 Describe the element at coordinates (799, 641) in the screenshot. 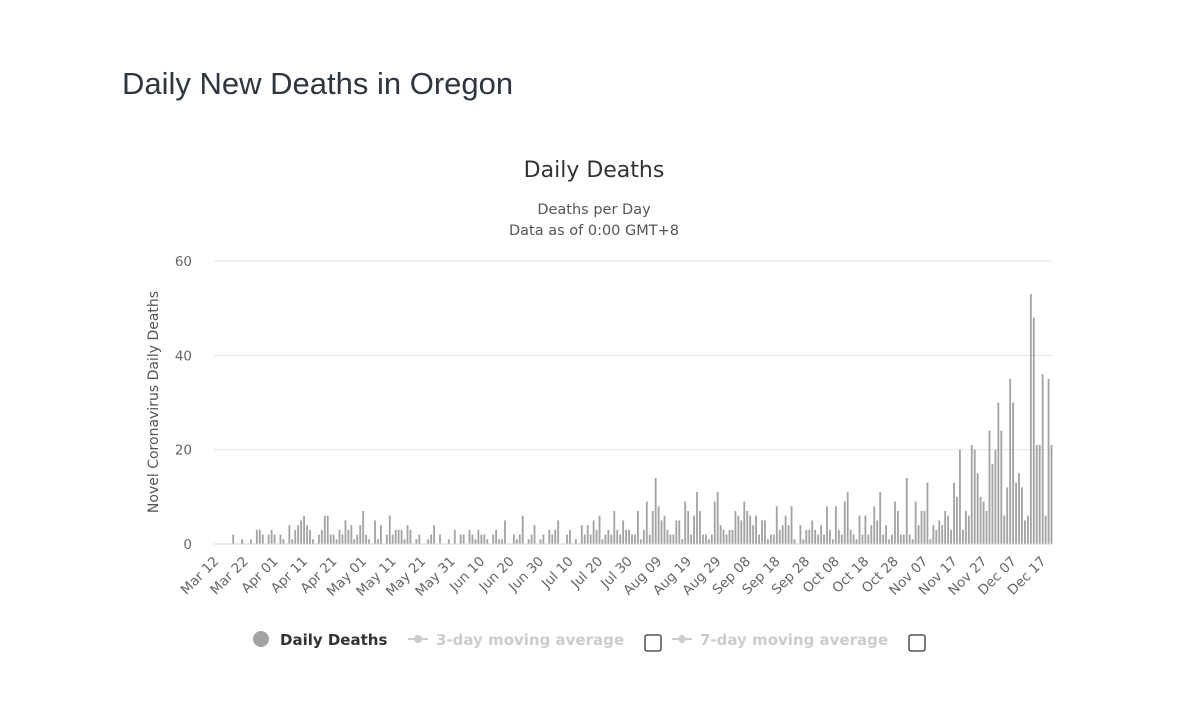

I see `legend-item-7-day-moving-average: 7-day moving average` at that location.